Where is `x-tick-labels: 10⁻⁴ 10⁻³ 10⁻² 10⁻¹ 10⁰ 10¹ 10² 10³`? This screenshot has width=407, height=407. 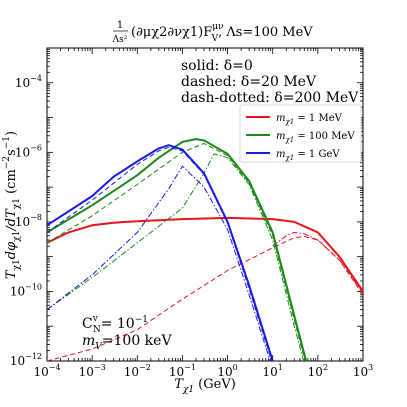
x-tick-labels: 10⁻⁴ 10⁻³ 10⁻² 10⁻¹ 10⁰ 10¹ 10² 10³ is located at coordinates (203, 371).